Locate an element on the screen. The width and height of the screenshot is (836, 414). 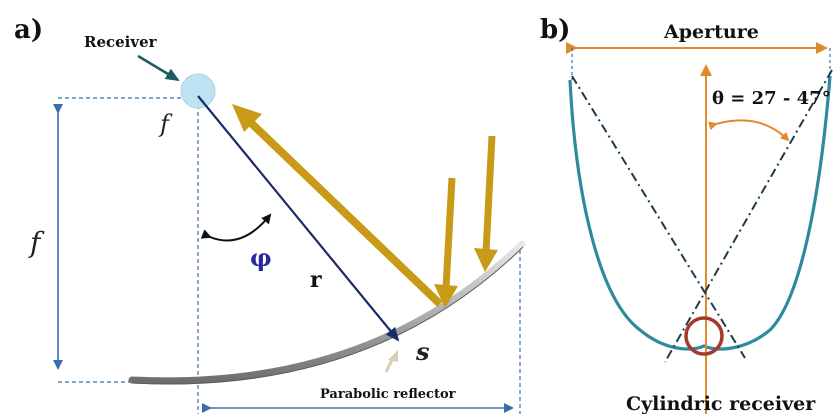
theta-angle-label: θ = 27 - 47° is located at coordinates (771, 98).